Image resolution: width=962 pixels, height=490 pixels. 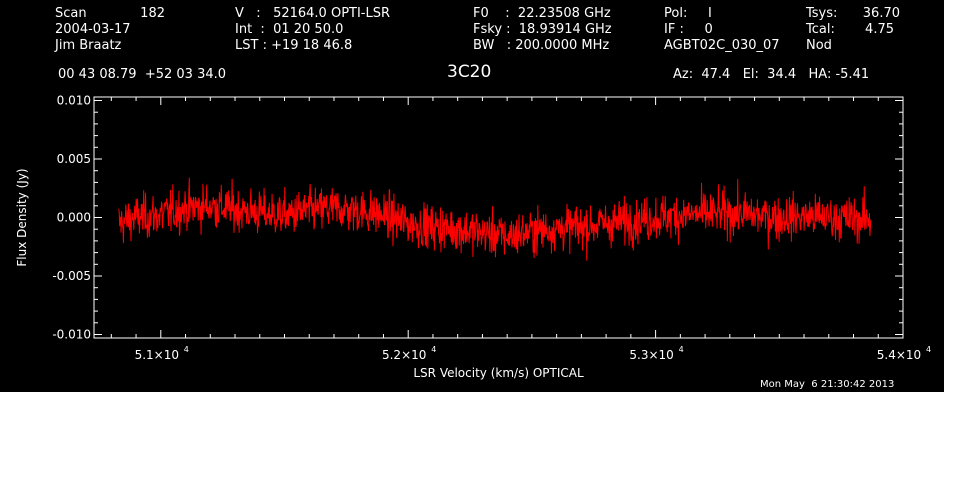 I want to click on y-tick-label: 0.000, so click(x=74, y=218).